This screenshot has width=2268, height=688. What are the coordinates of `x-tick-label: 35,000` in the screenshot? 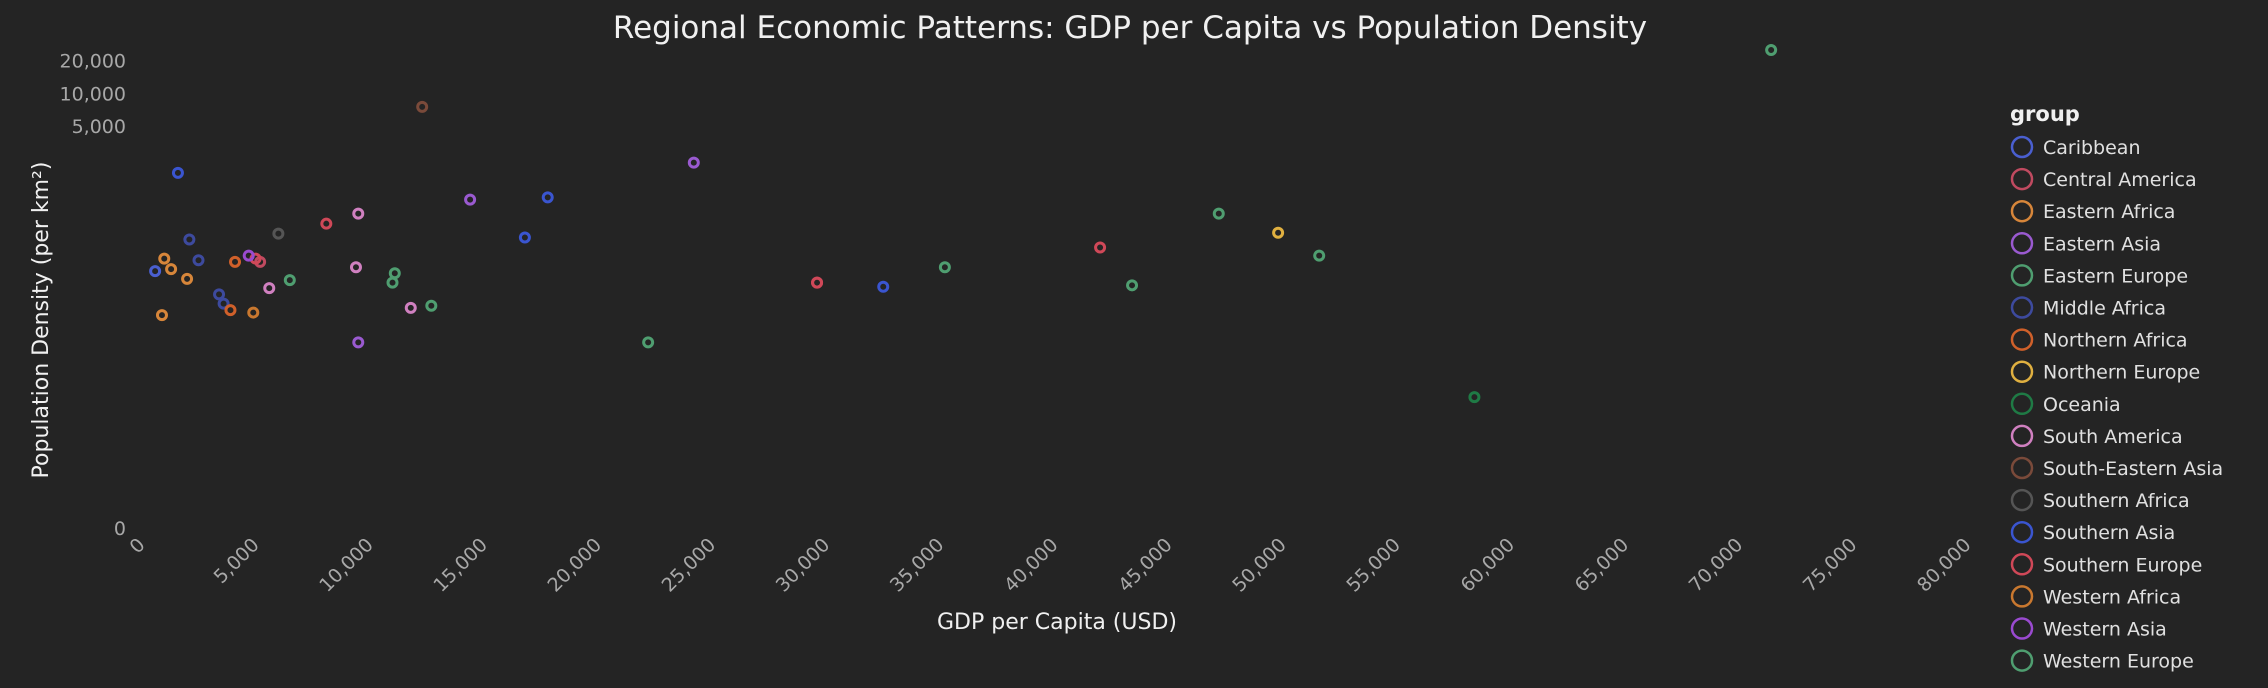 It's located at (917, 565).